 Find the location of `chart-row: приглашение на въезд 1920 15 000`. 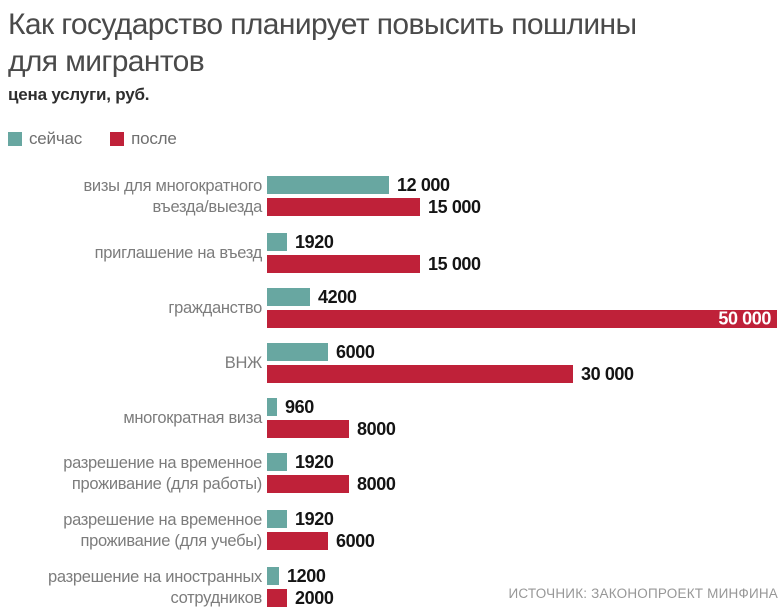

chart-row: приглашение на въезд 1920 15 000 is located at coordinates (396, 252).